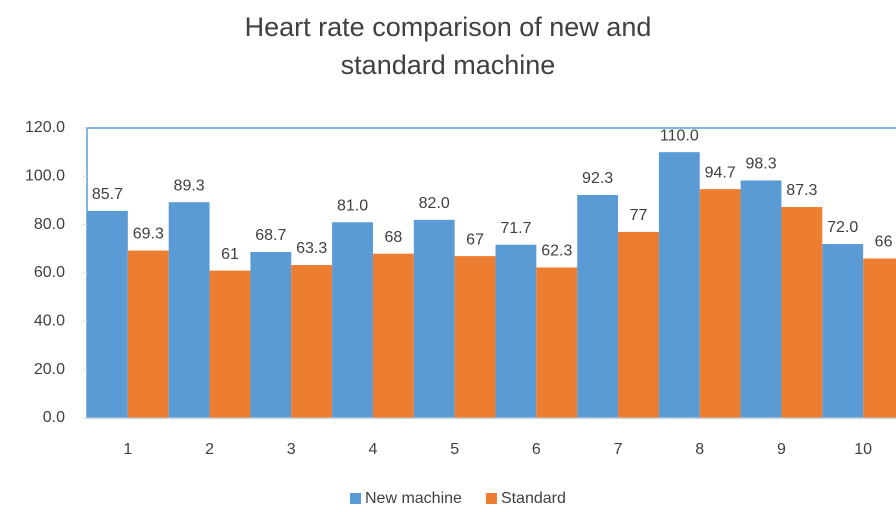 The height and width of the screenshot is (512, 896). What do you see at coordinates (270, 235) in the screenshot?
I see `data-label: 68.7` at bounding box center [270, 235].